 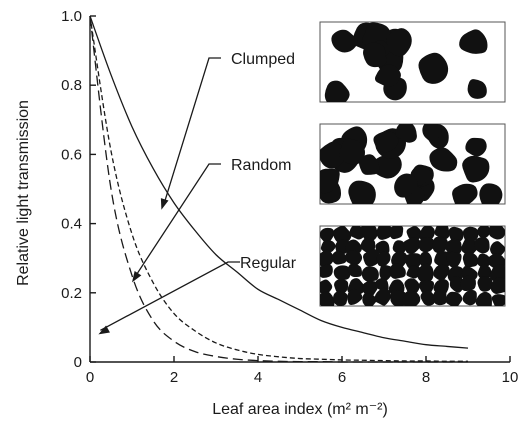 I want to click on y-tick-label: 0.4, so click(x=71, y=224).